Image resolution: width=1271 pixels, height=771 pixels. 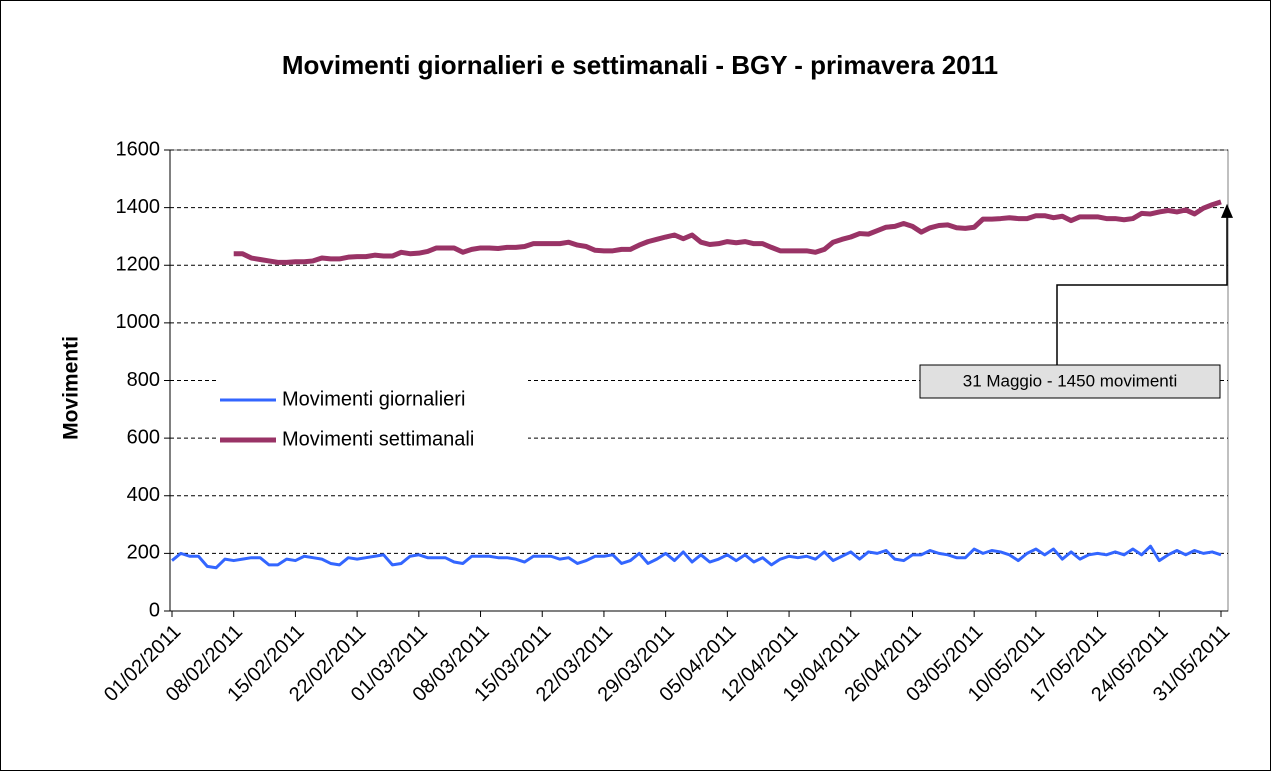 I want to click on y-tick-label: 1200, so click(x=138, y=265).